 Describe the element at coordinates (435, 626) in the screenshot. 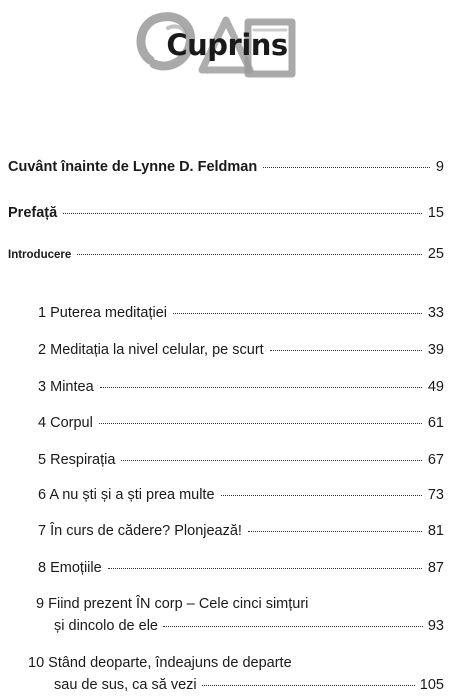

I see `toc-page-number: 93` at that location.